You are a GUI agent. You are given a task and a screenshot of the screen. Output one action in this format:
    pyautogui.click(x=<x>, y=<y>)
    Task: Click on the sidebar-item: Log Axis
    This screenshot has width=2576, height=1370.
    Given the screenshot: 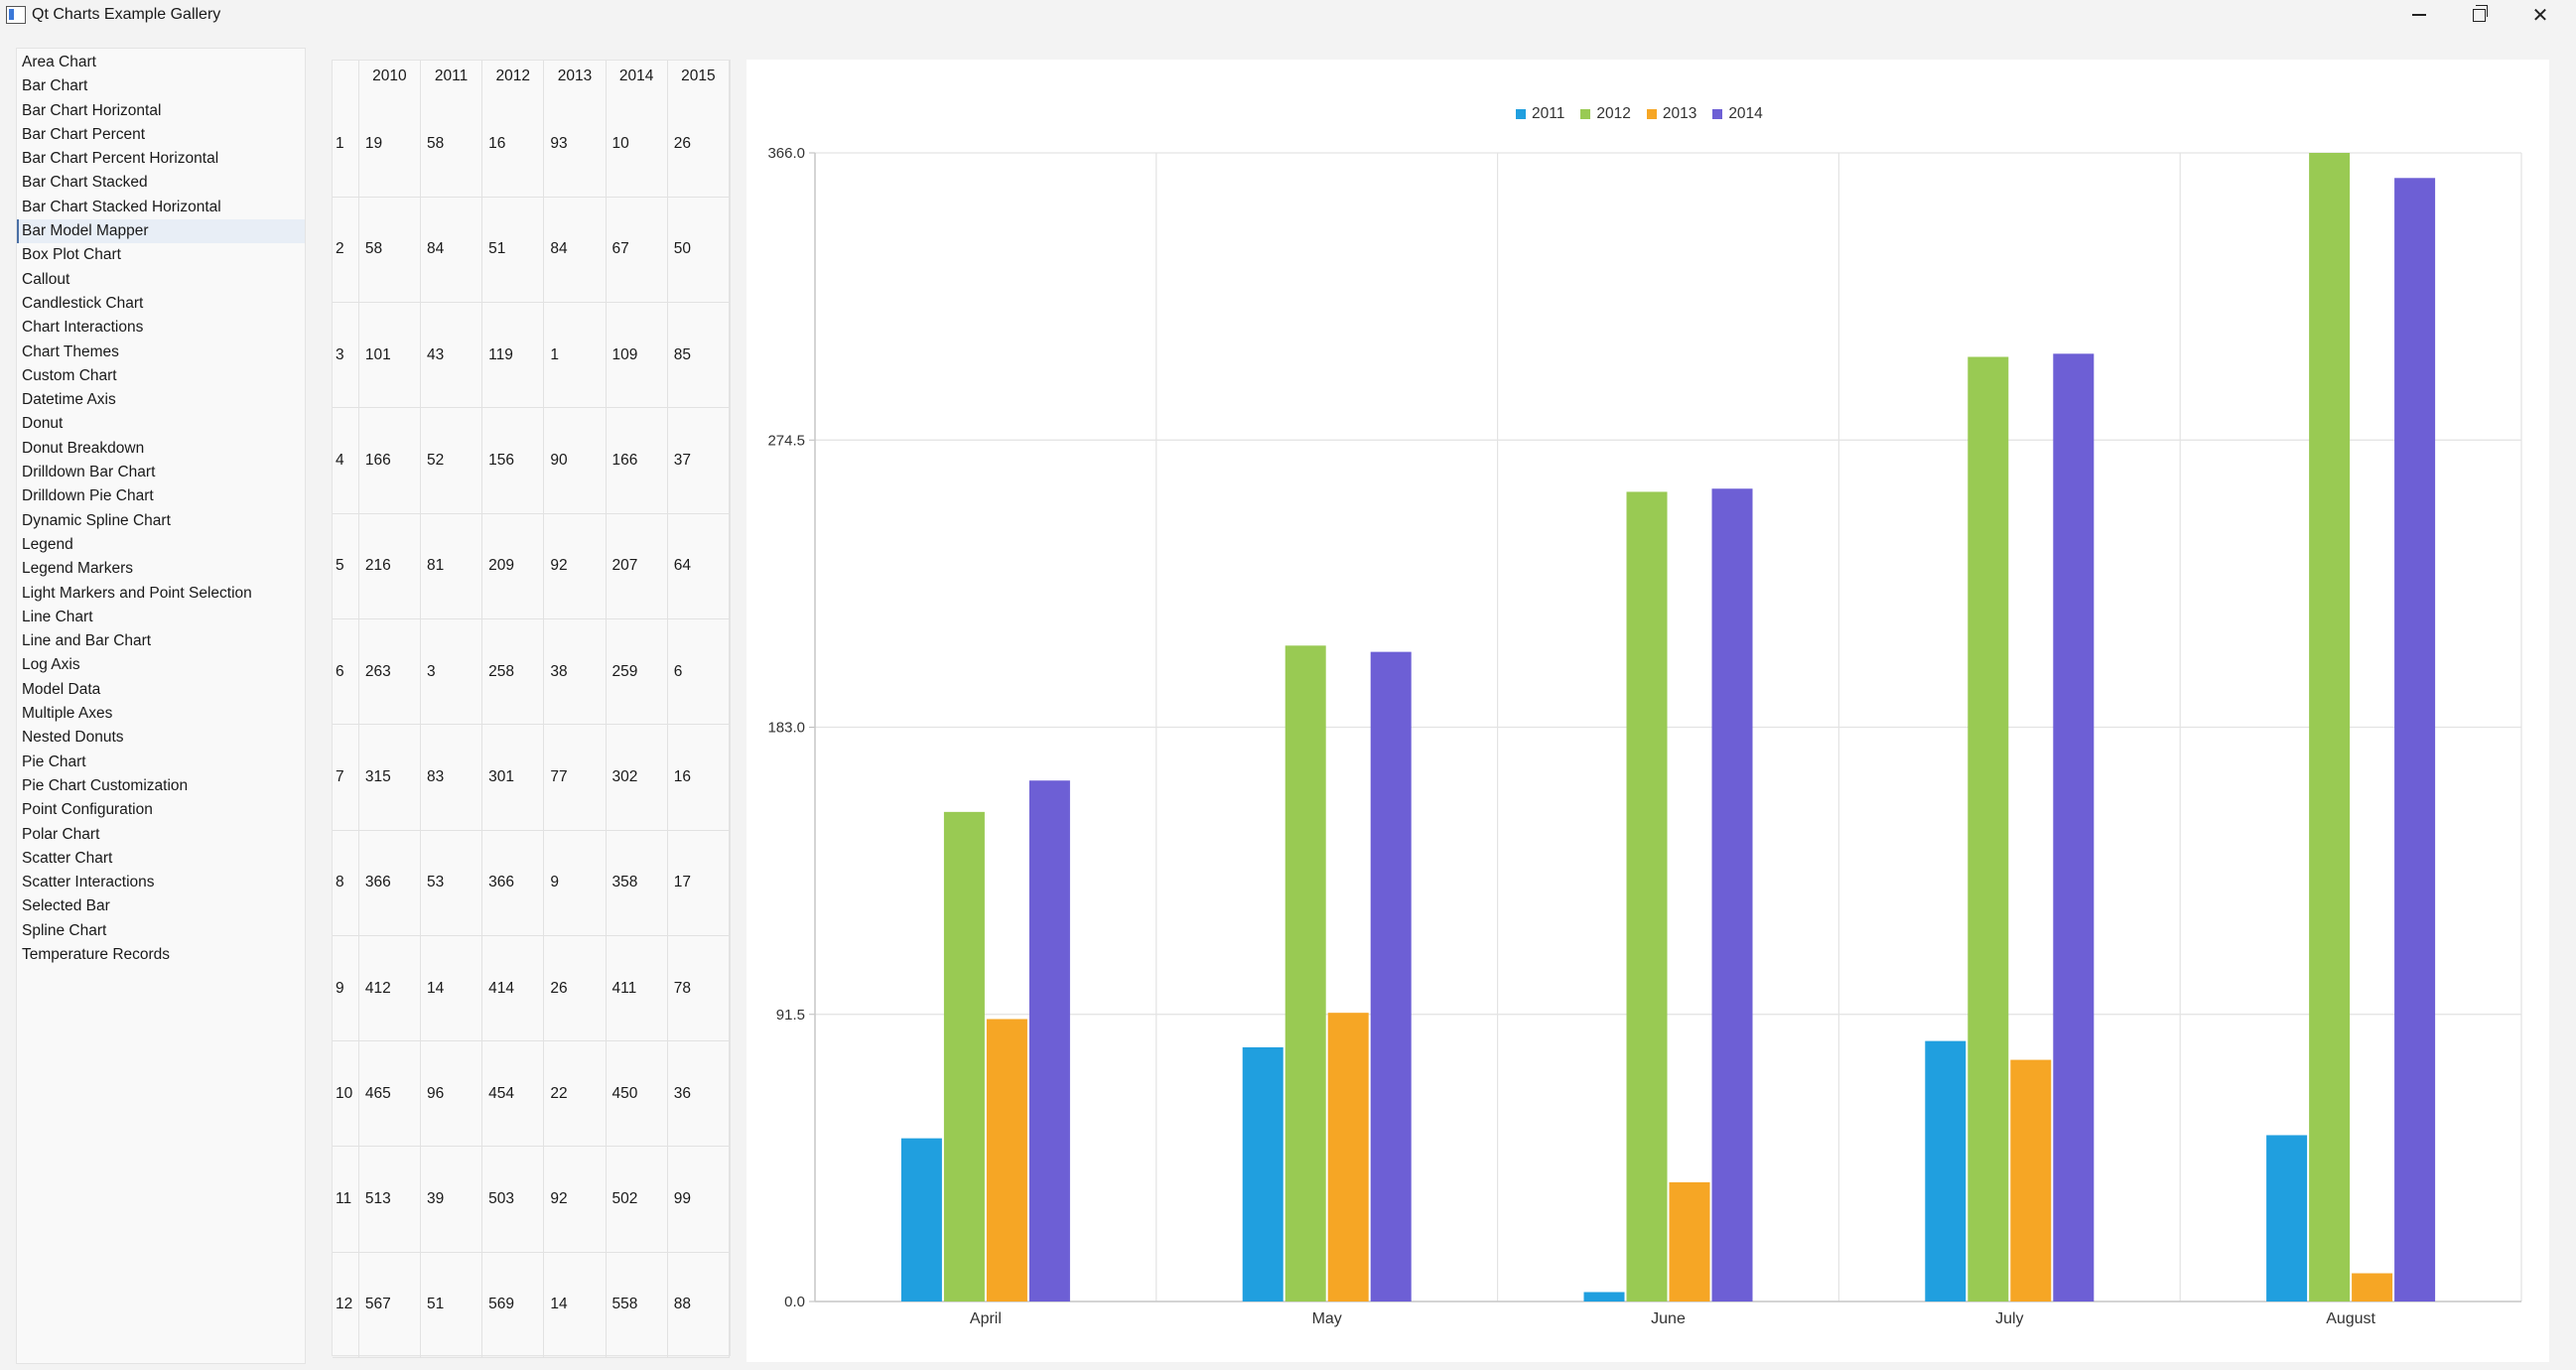 What is the action you would take?
    pyautogui.click(x=51, y=665)
    